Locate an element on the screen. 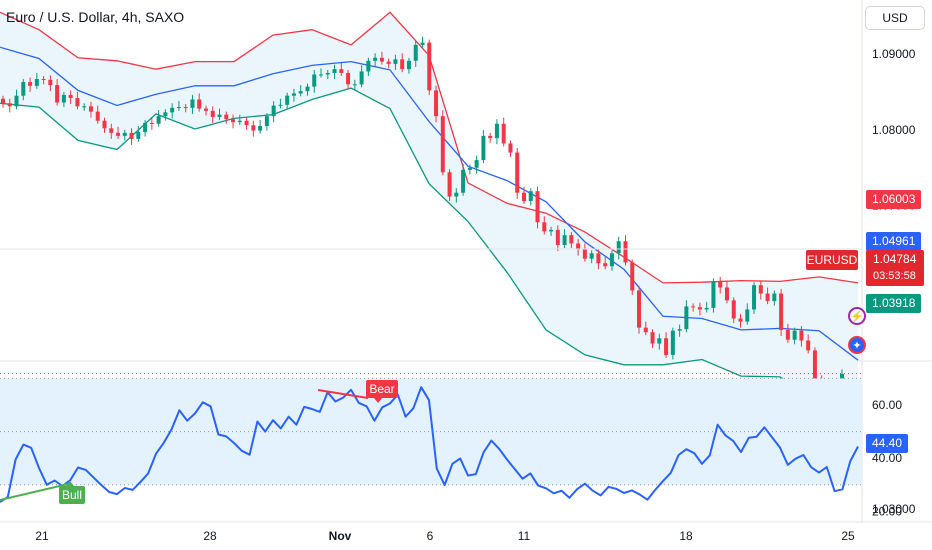  price-axis-label: 1.09000 is located at coordinates (894, 54).